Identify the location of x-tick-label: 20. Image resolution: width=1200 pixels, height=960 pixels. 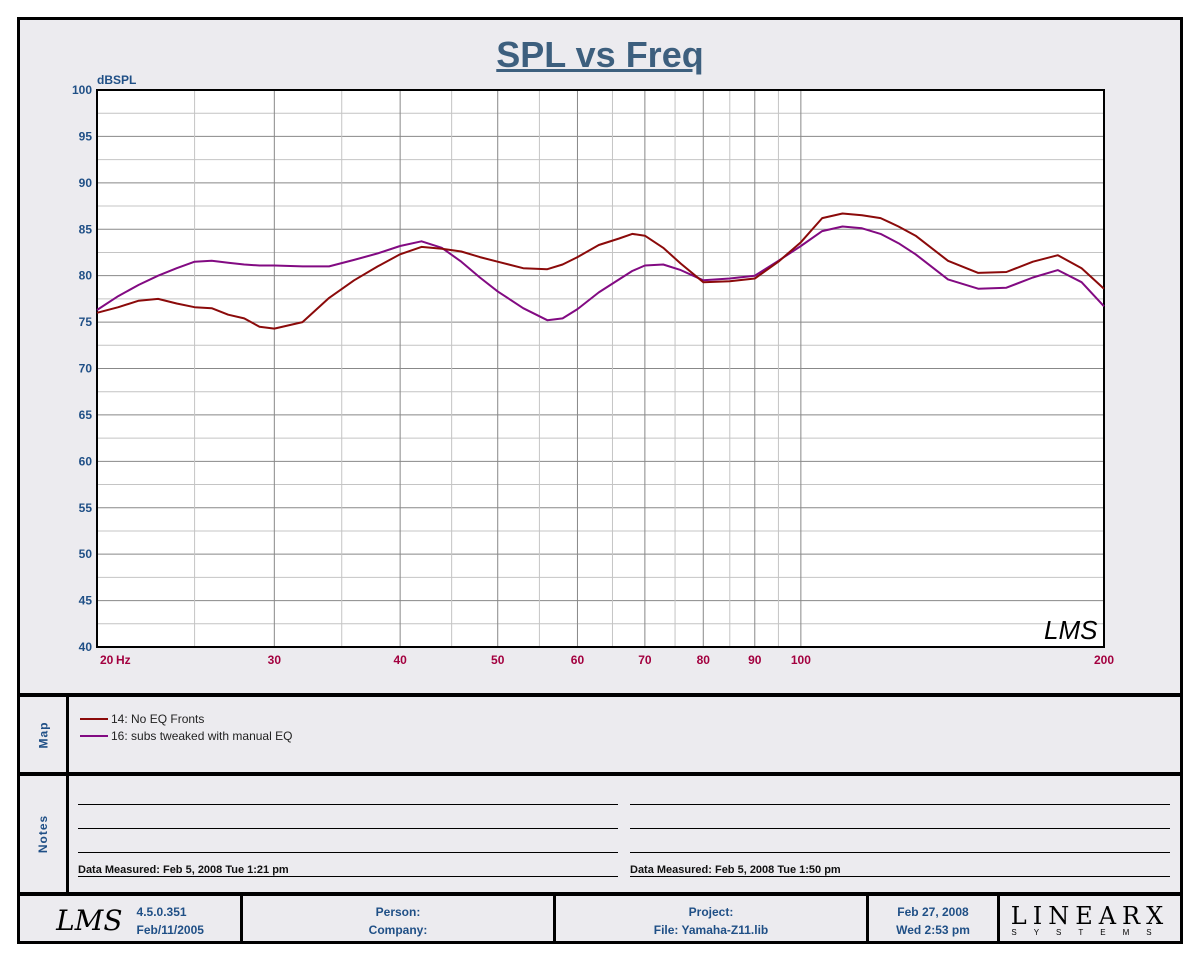
(107, 660).